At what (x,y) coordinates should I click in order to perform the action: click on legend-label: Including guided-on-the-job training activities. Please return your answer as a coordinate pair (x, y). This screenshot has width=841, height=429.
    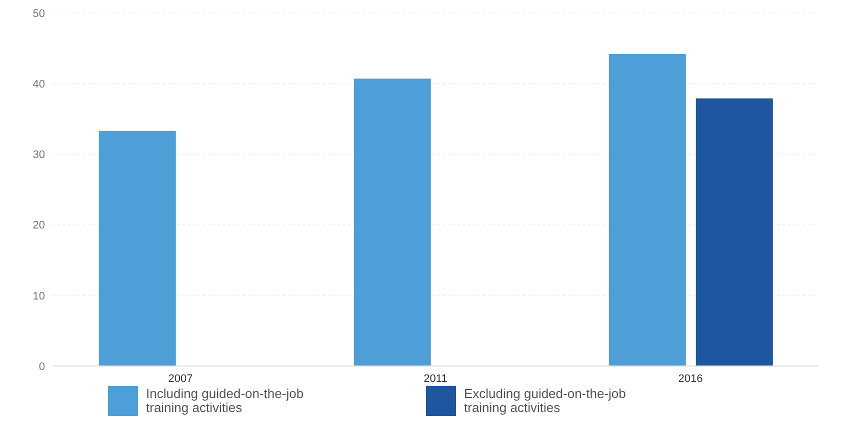
    Looking at the image, I should click on (225, 400).